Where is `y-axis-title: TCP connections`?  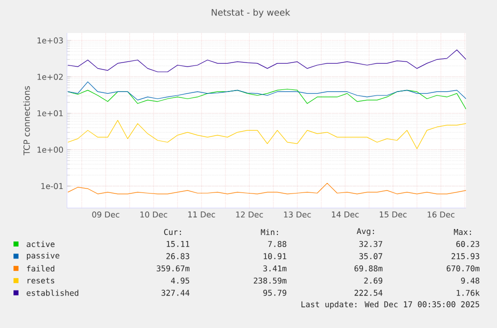
y-axis-title: TCP connections is located at coordinates (26, 121).